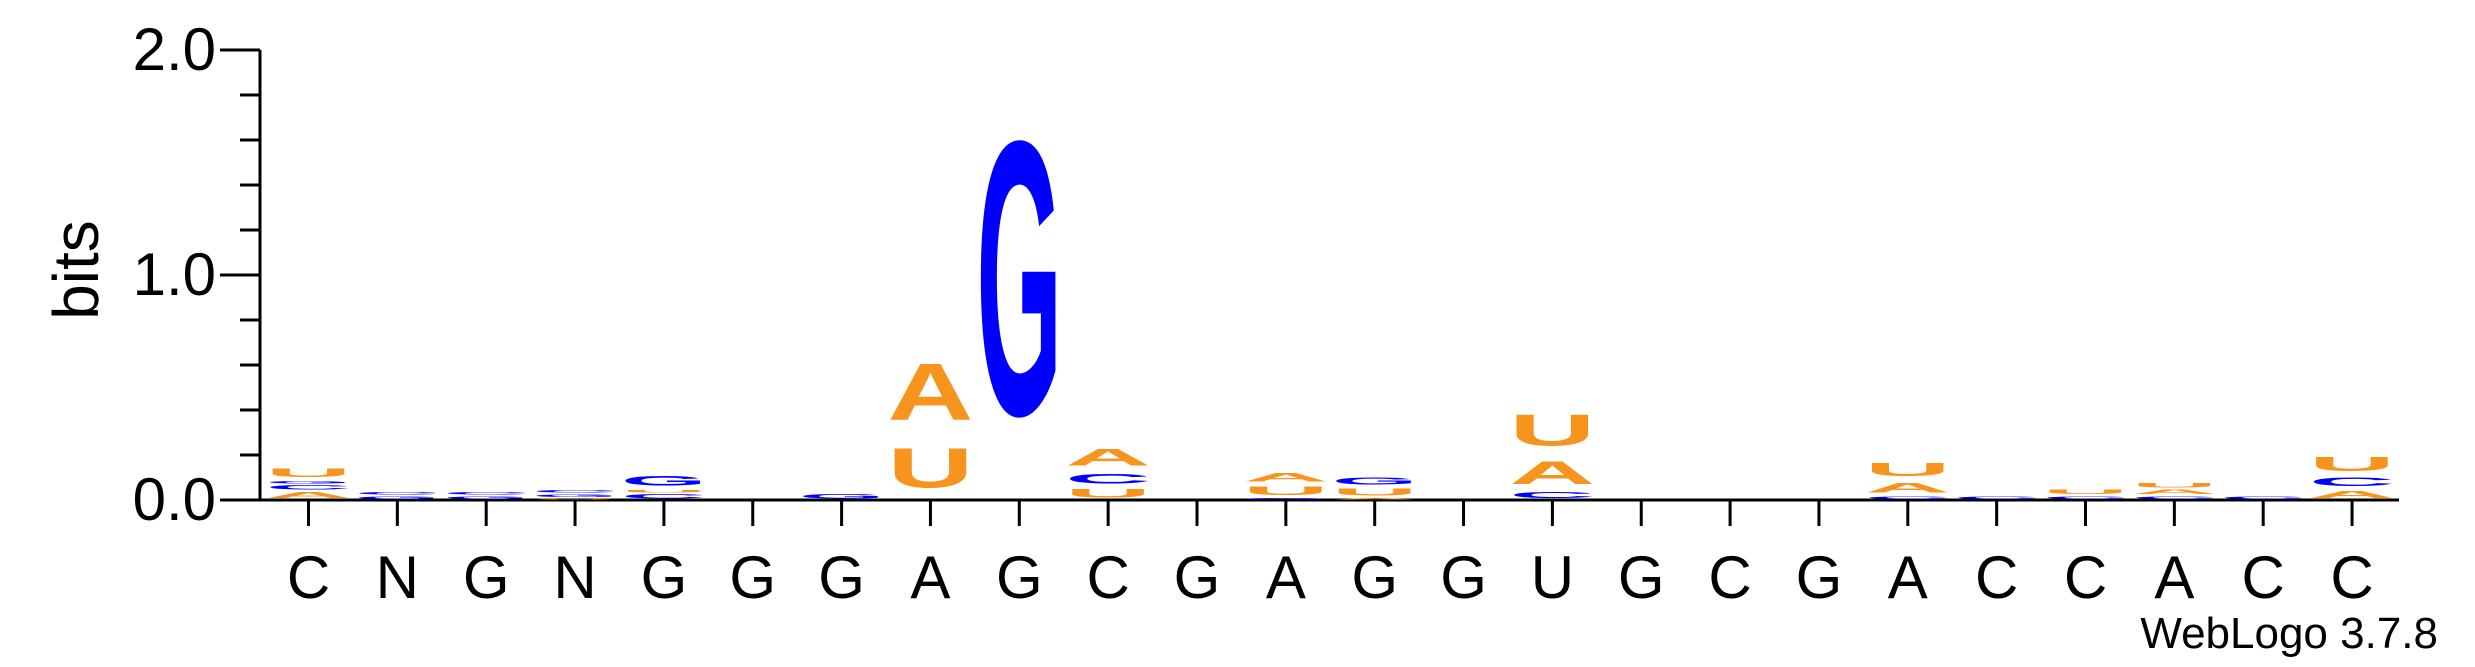 The width and height of the screenshot is (2475, 667). Describe the element at coordinates (174, 274) in the screenshot. I see `y-tick-label: 1.0` at that location.